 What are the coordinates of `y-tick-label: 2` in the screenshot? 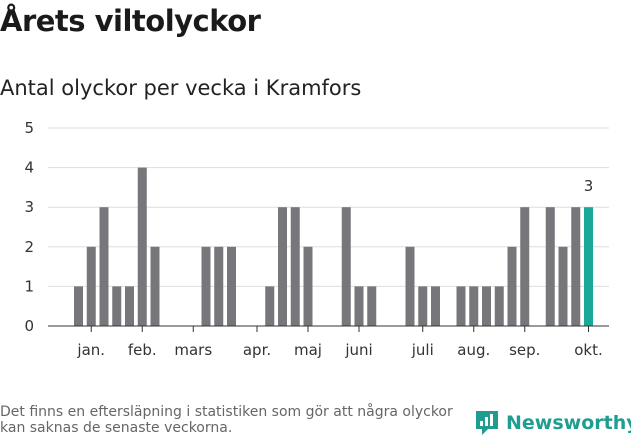 It's located at (29, 247).